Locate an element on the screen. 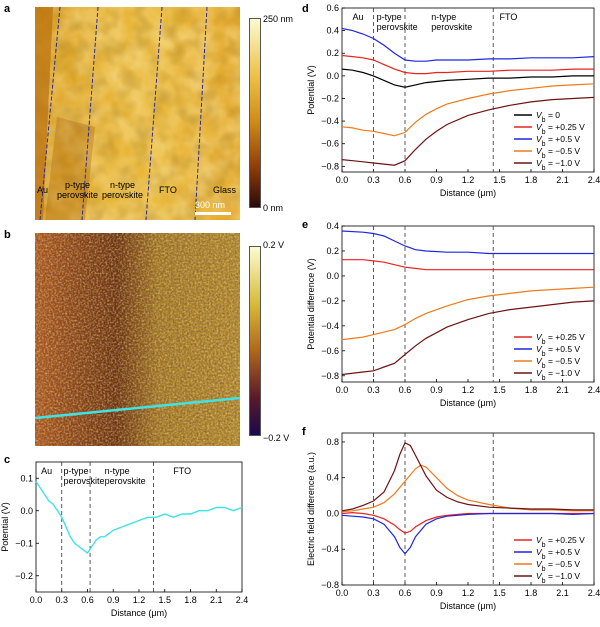 The width and height of the screenshot is (600, 627). panel-letter-a: a is located at coordinates (7, 9).